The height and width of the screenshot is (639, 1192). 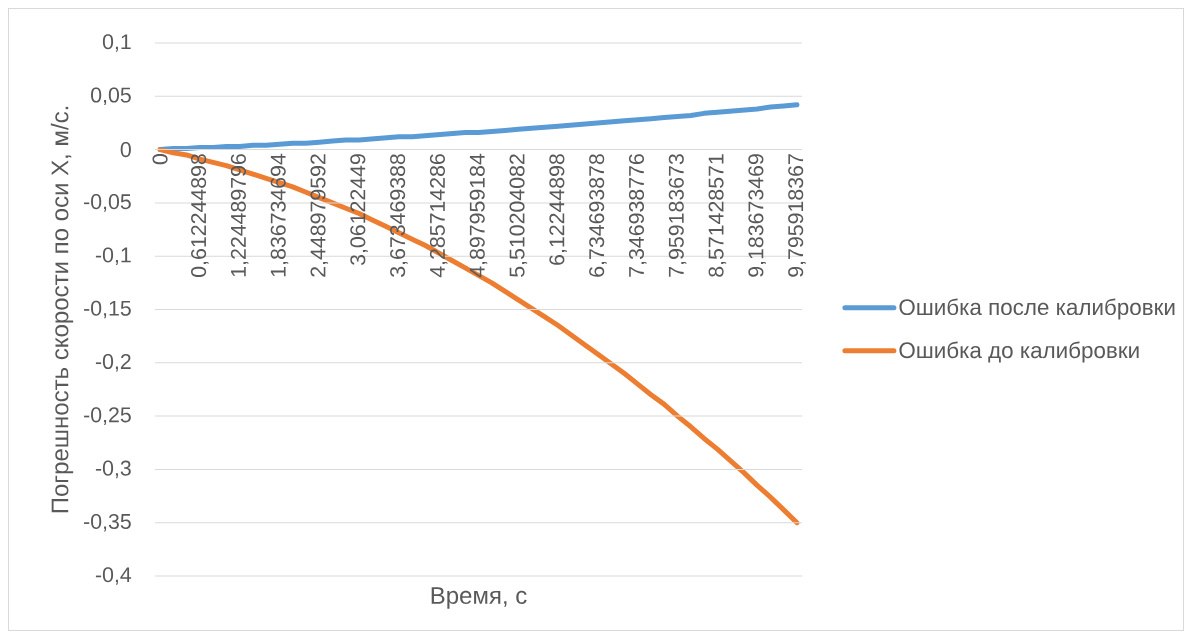 I want to click on legend-label: Ошибка после калибровки, so click(x=1037, y=309).